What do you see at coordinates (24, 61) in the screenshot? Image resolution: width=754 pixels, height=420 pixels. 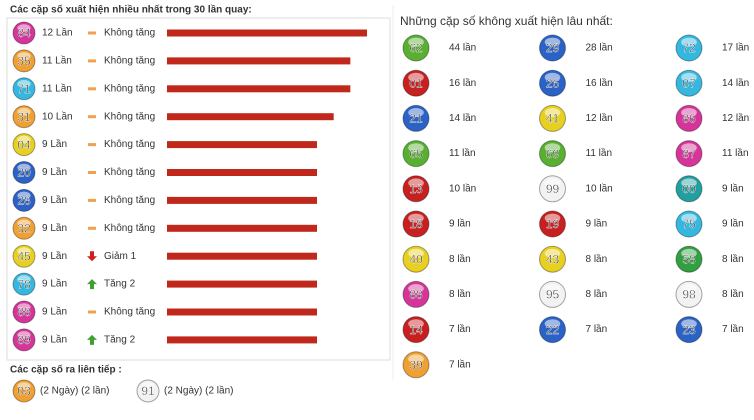 I see `ball-number: 35` at bounding box center [24, 61].